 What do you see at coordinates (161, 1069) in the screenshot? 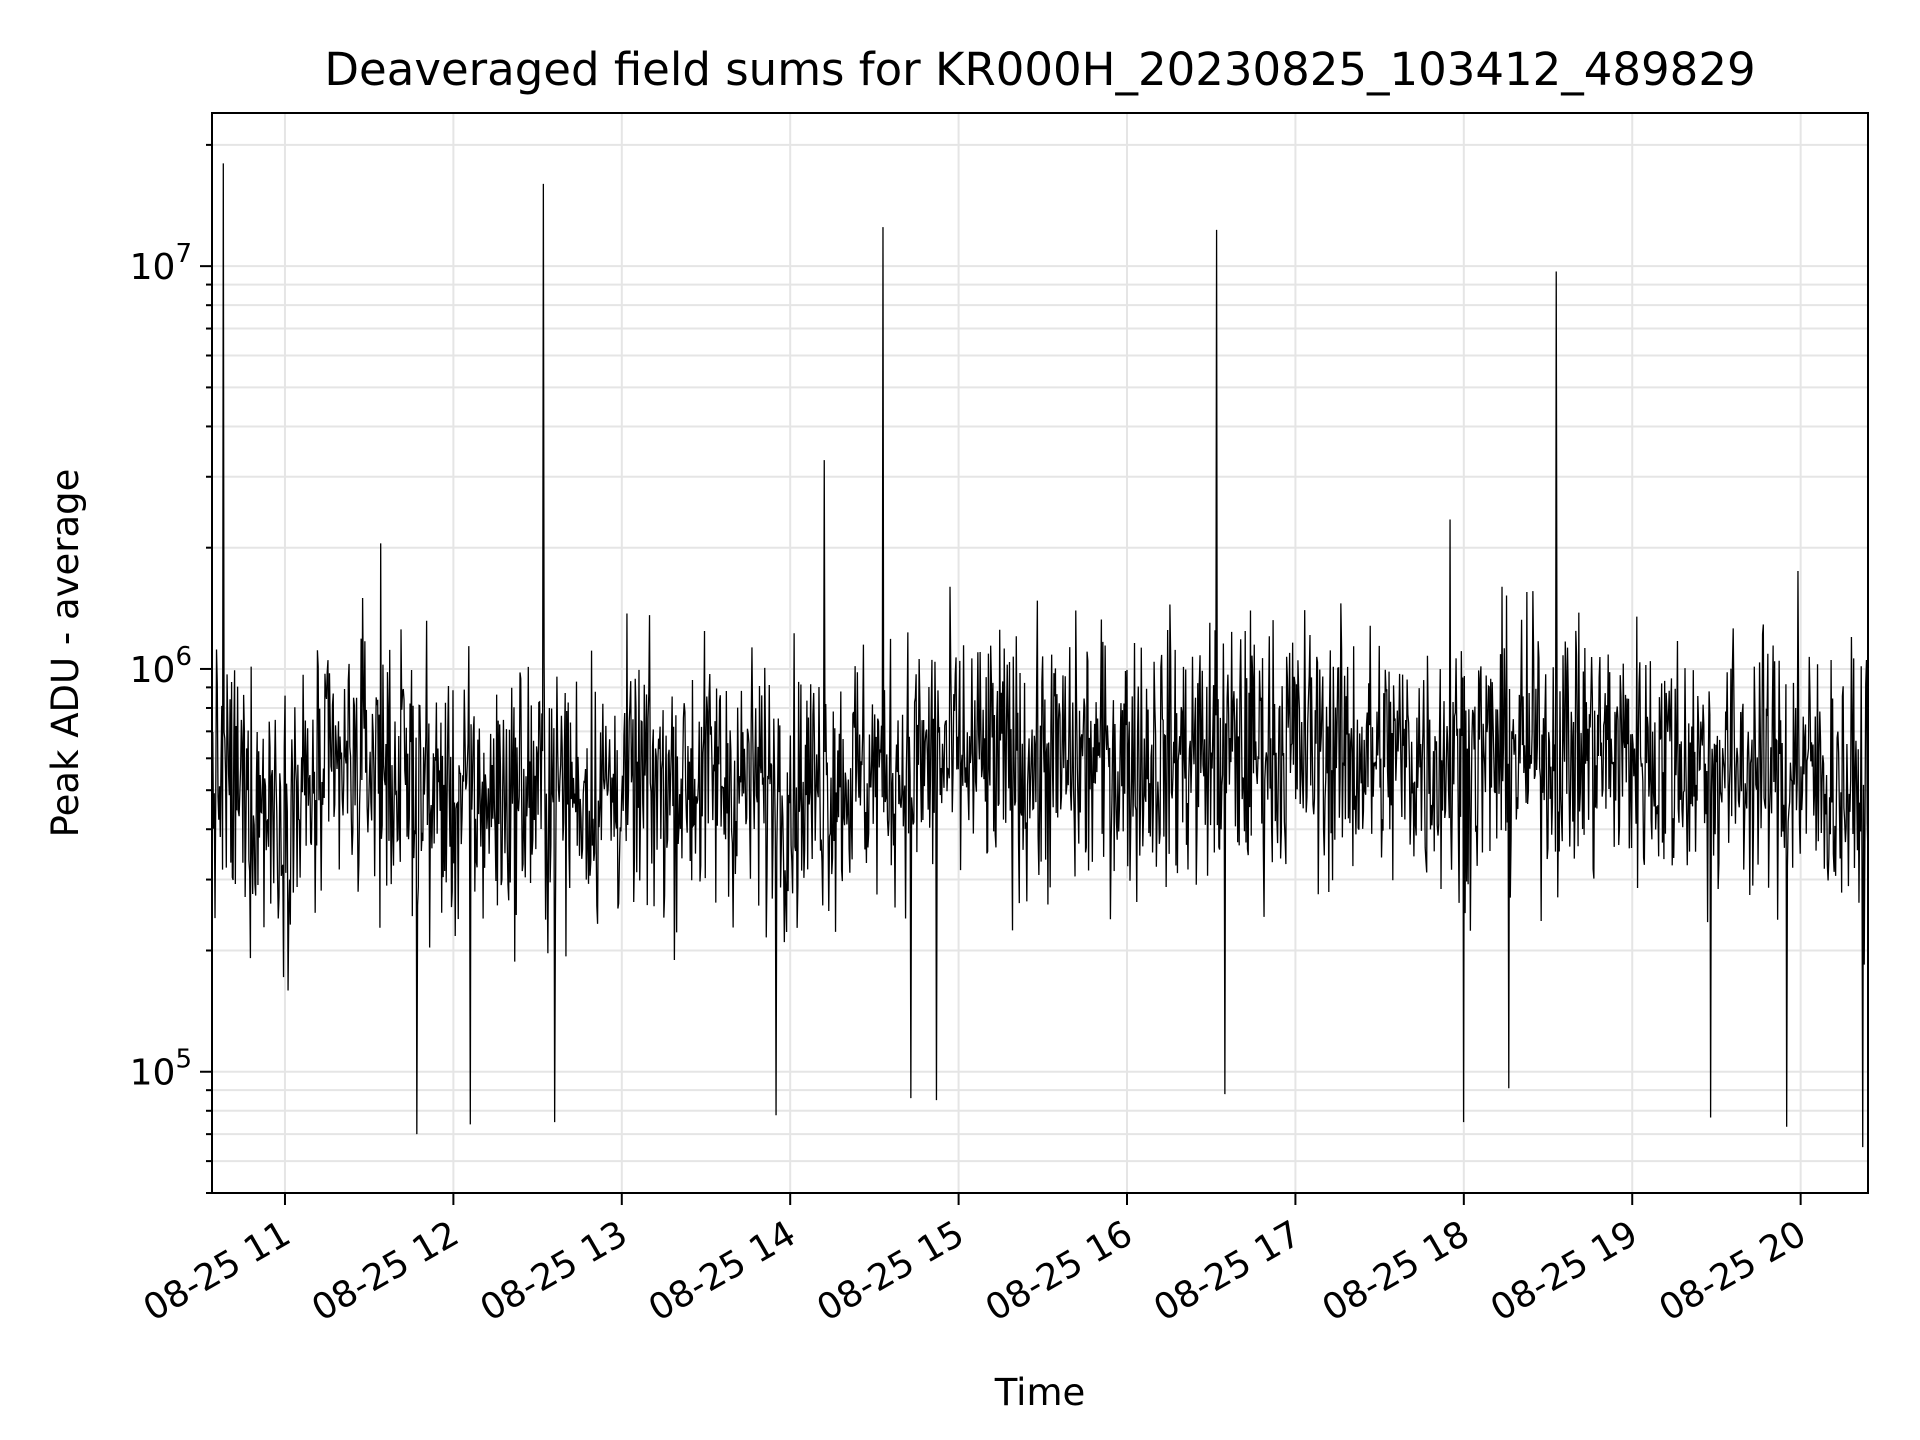
I see `y-tick-label: 10⁵` at bounding box center [161, 1069].